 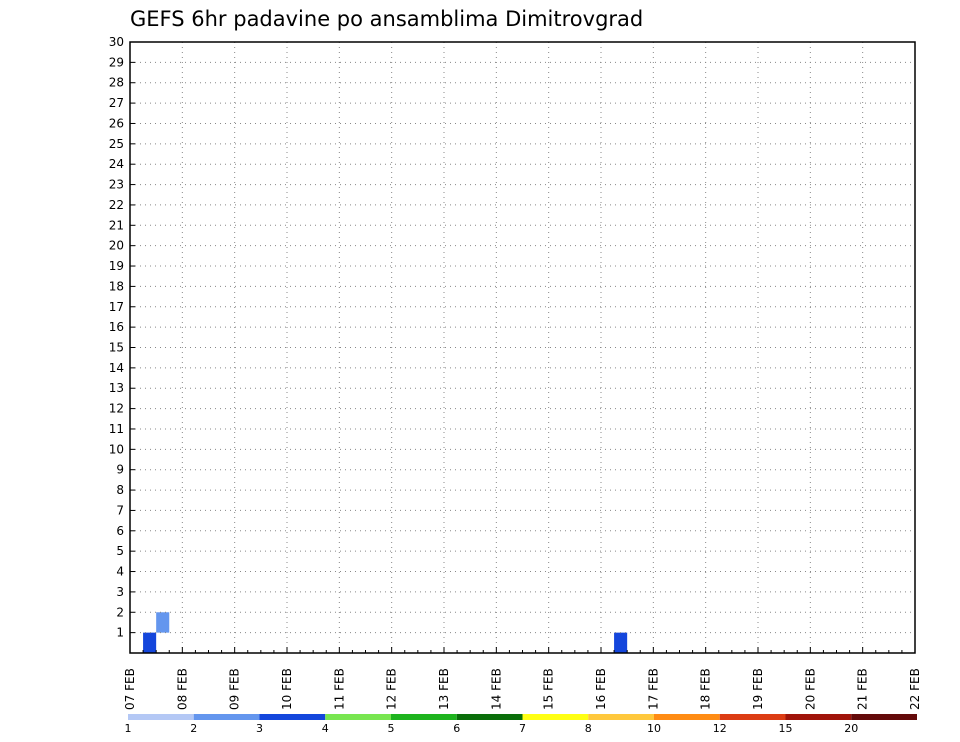 I want to click on colorbar-label: 5, so click(x=391, y=728).